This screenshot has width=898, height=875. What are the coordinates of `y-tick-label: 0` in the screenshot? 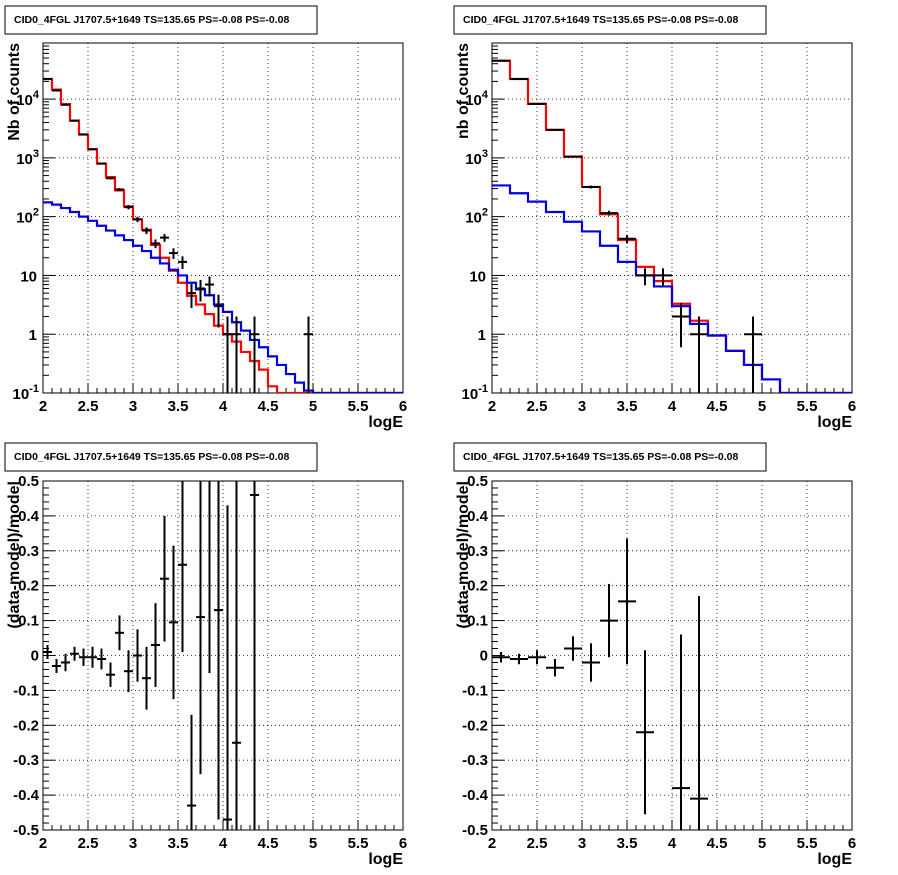 It's located at (35, 656).